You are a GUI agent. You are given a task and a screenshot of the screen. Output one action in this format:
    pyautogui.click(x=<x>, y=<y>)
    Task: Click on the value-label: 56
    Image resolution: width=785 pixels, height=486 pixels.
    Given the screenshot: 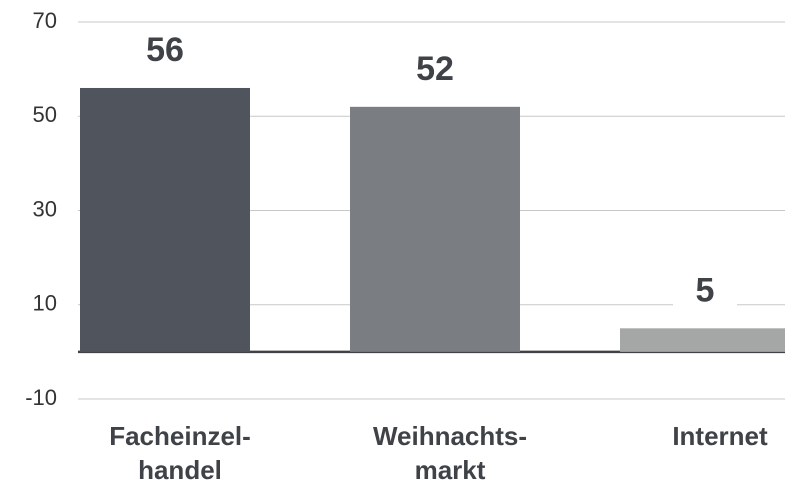 What is the action you would take?
    pyautogui.click(x=165, y=50)
    